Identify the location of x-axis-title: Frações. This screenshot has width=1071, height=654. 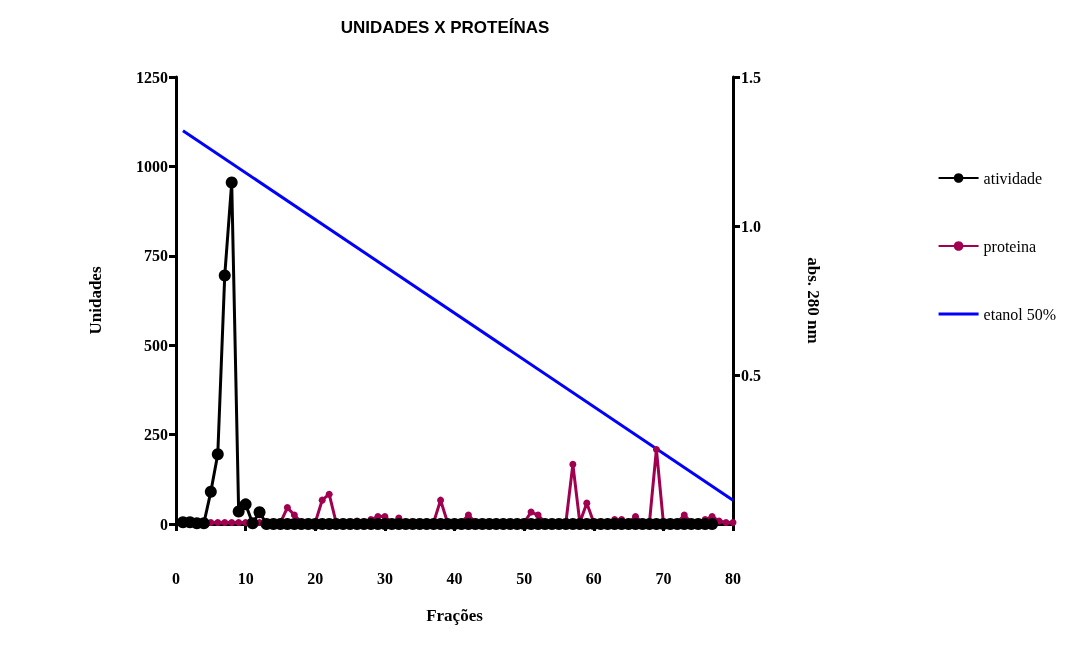
(455, 615).